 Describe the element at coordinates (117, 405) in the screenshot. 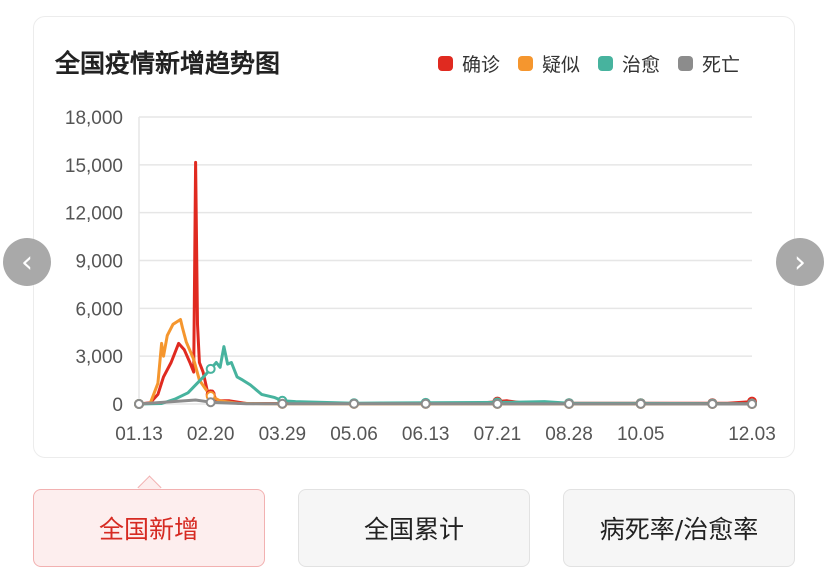

I see `y-tick-label: 0` at that location.